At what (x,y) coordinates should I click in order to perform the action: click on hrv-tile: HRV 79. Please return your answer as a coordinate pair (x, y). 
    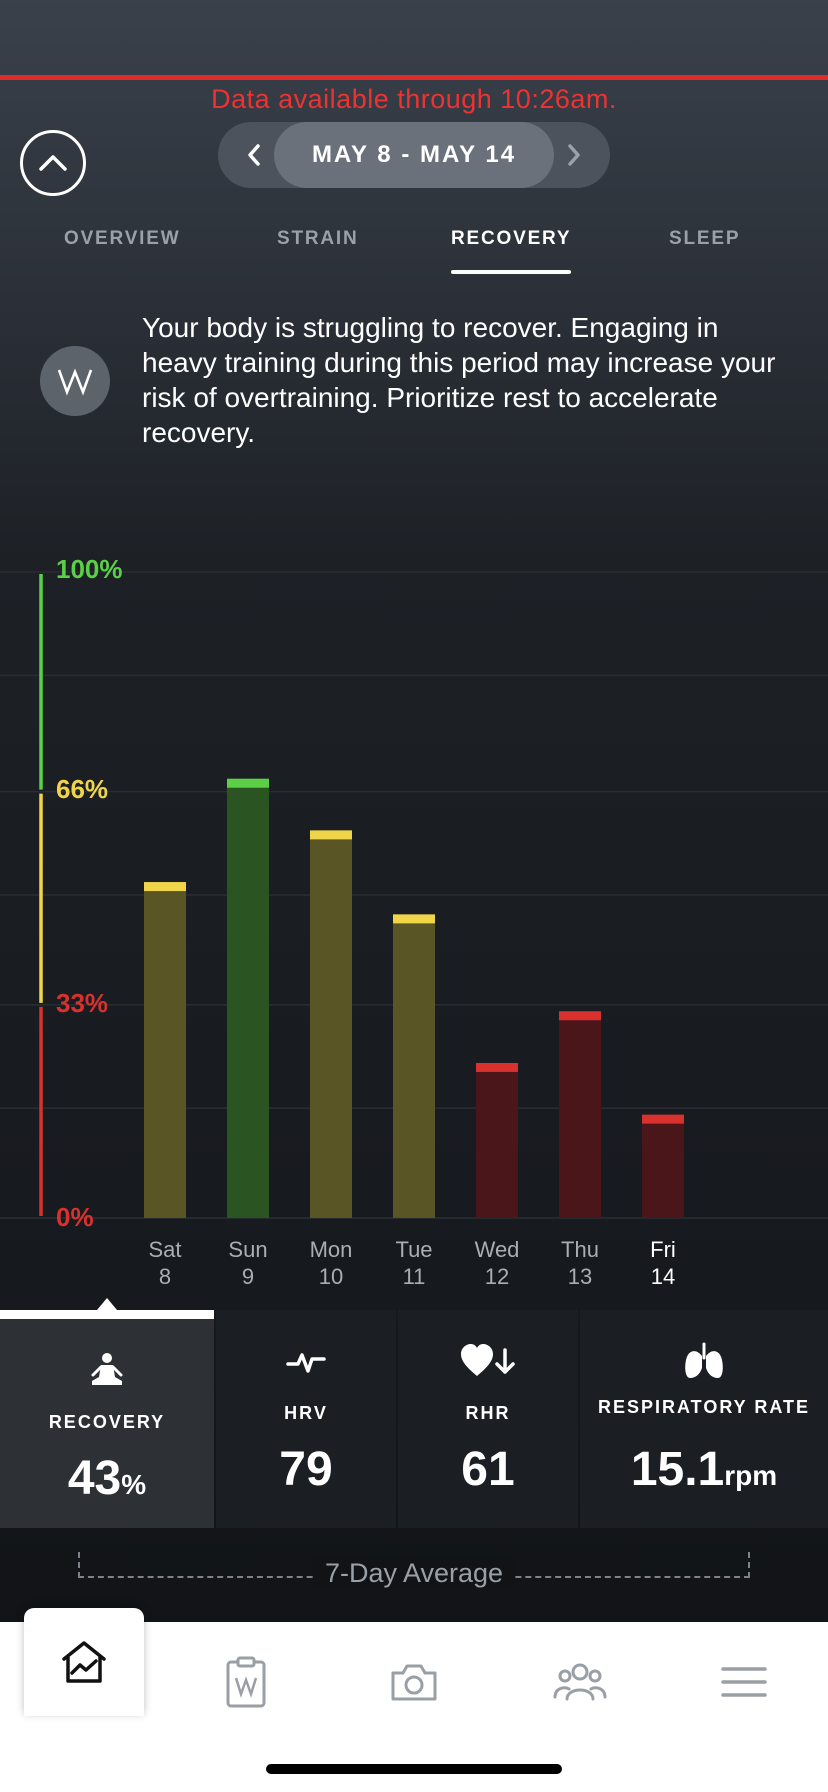
    Looking at the image, I should click on (306, 1419).